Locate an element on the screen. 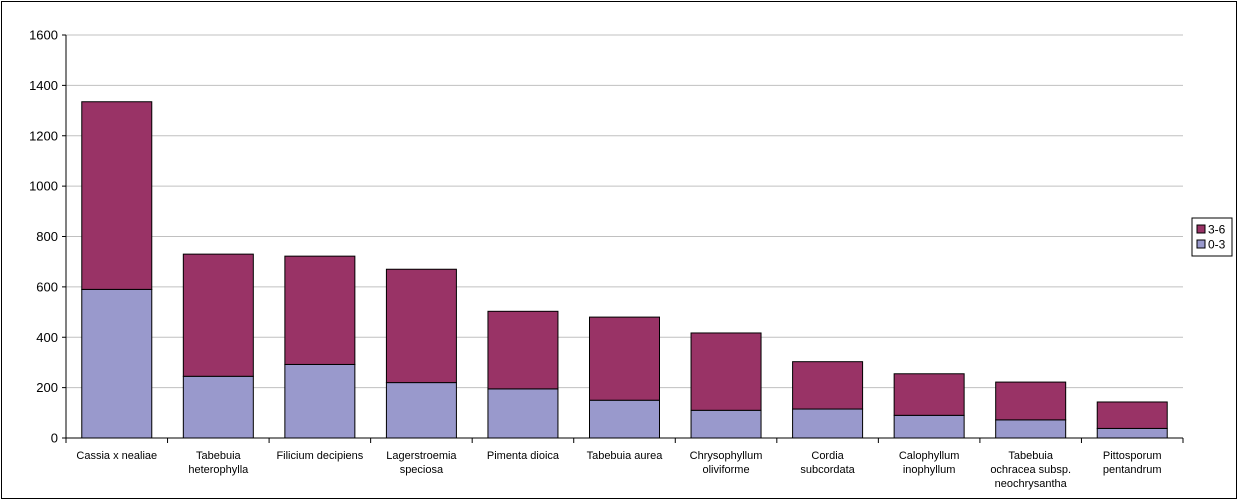 The image size is (1240, 502). x-tick-label: neochrysantha is located at coordinates (1031, 484).